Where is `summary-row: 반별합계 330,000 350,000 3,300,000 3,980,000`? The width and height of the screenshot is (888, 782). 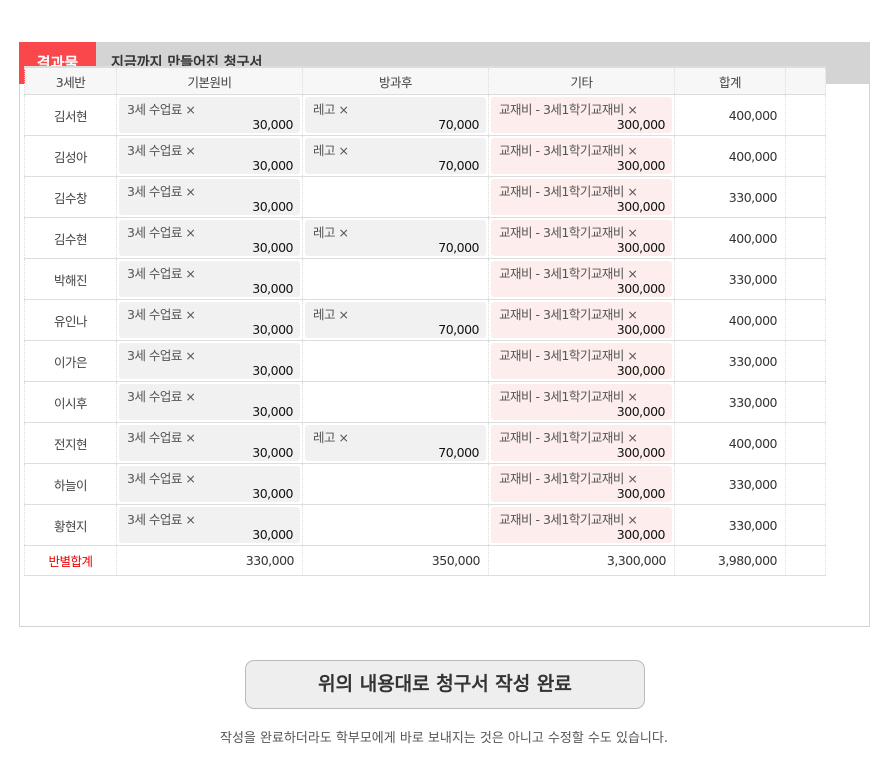 summary-row: 반별합계 330,000 350,000 3,300,000 3,980,000 is located at coordinates (425, 560).